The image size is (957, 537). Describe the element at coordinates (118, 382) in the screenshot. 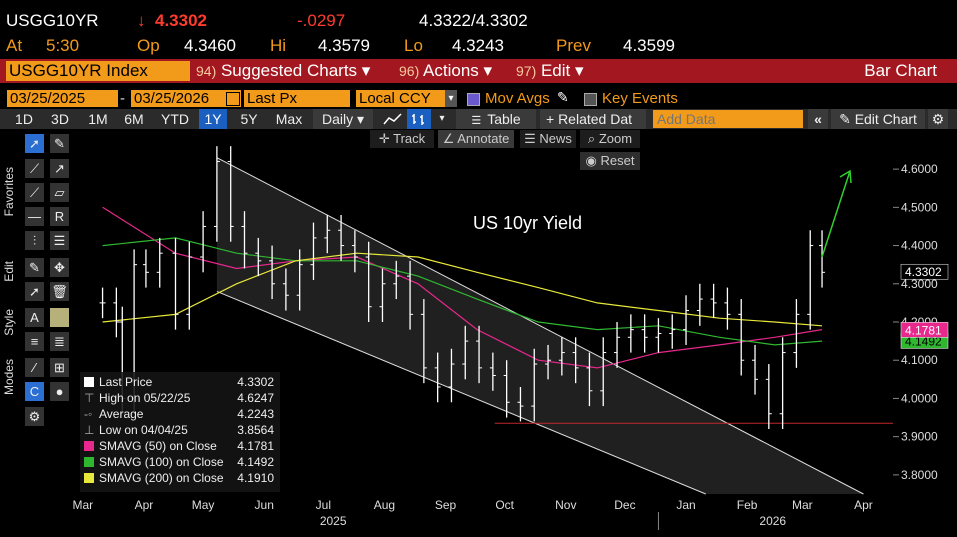

I see `legend-row-last-price: Last Price` at that location.